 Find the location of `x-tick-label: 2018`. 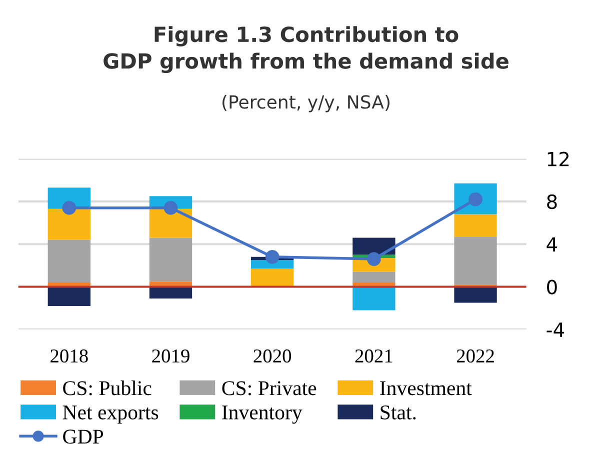

x-tick-label: 2018 is located at coordinates (69, 356).